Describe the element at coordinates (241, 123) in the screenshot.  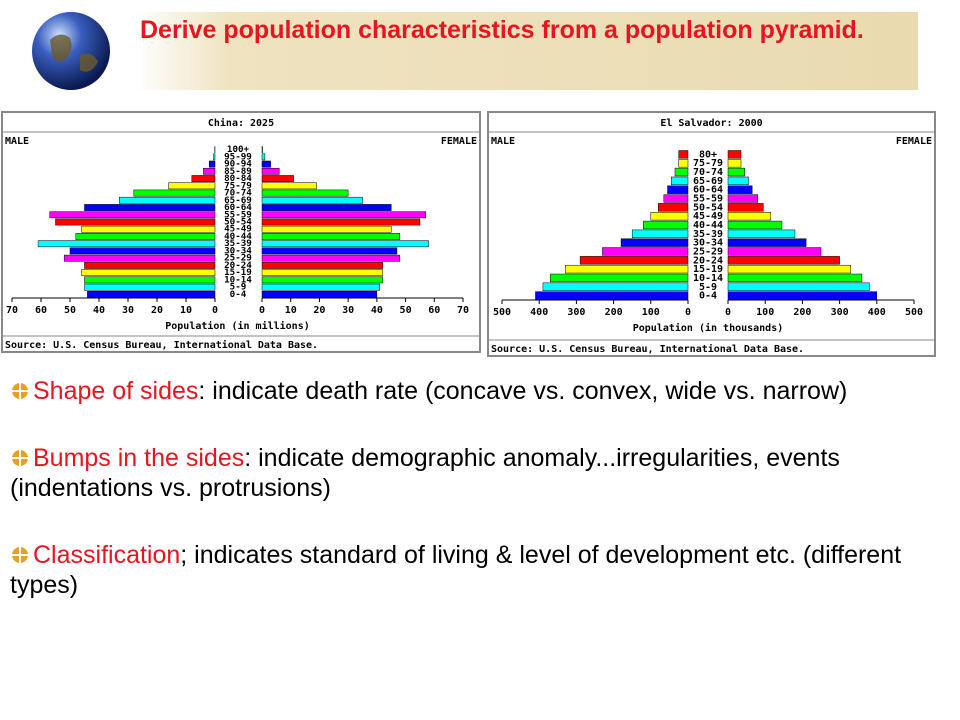
I see `chart-title: China: 2025` at that location.